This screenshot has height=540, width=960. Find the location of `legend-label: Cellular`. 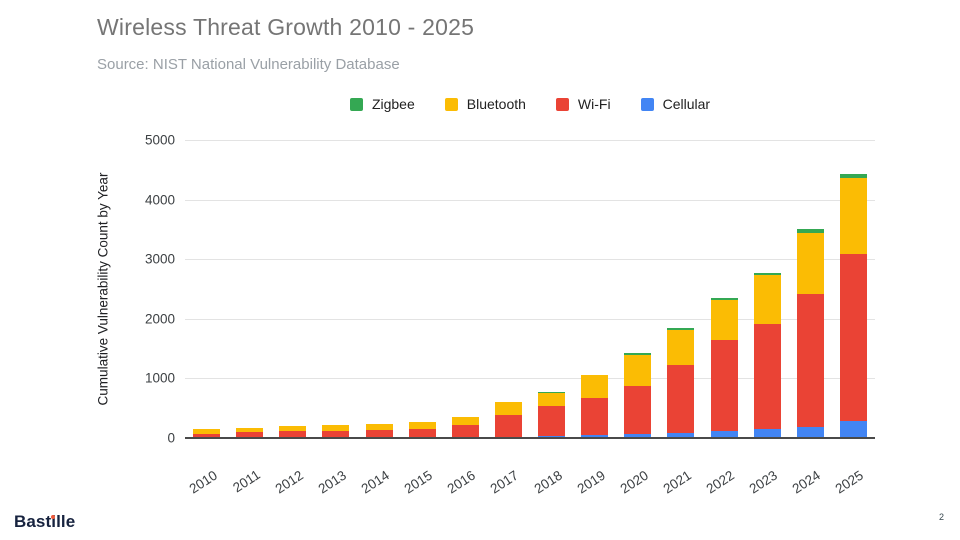

legend-label: Cellular is located at coordinates (686, 104).